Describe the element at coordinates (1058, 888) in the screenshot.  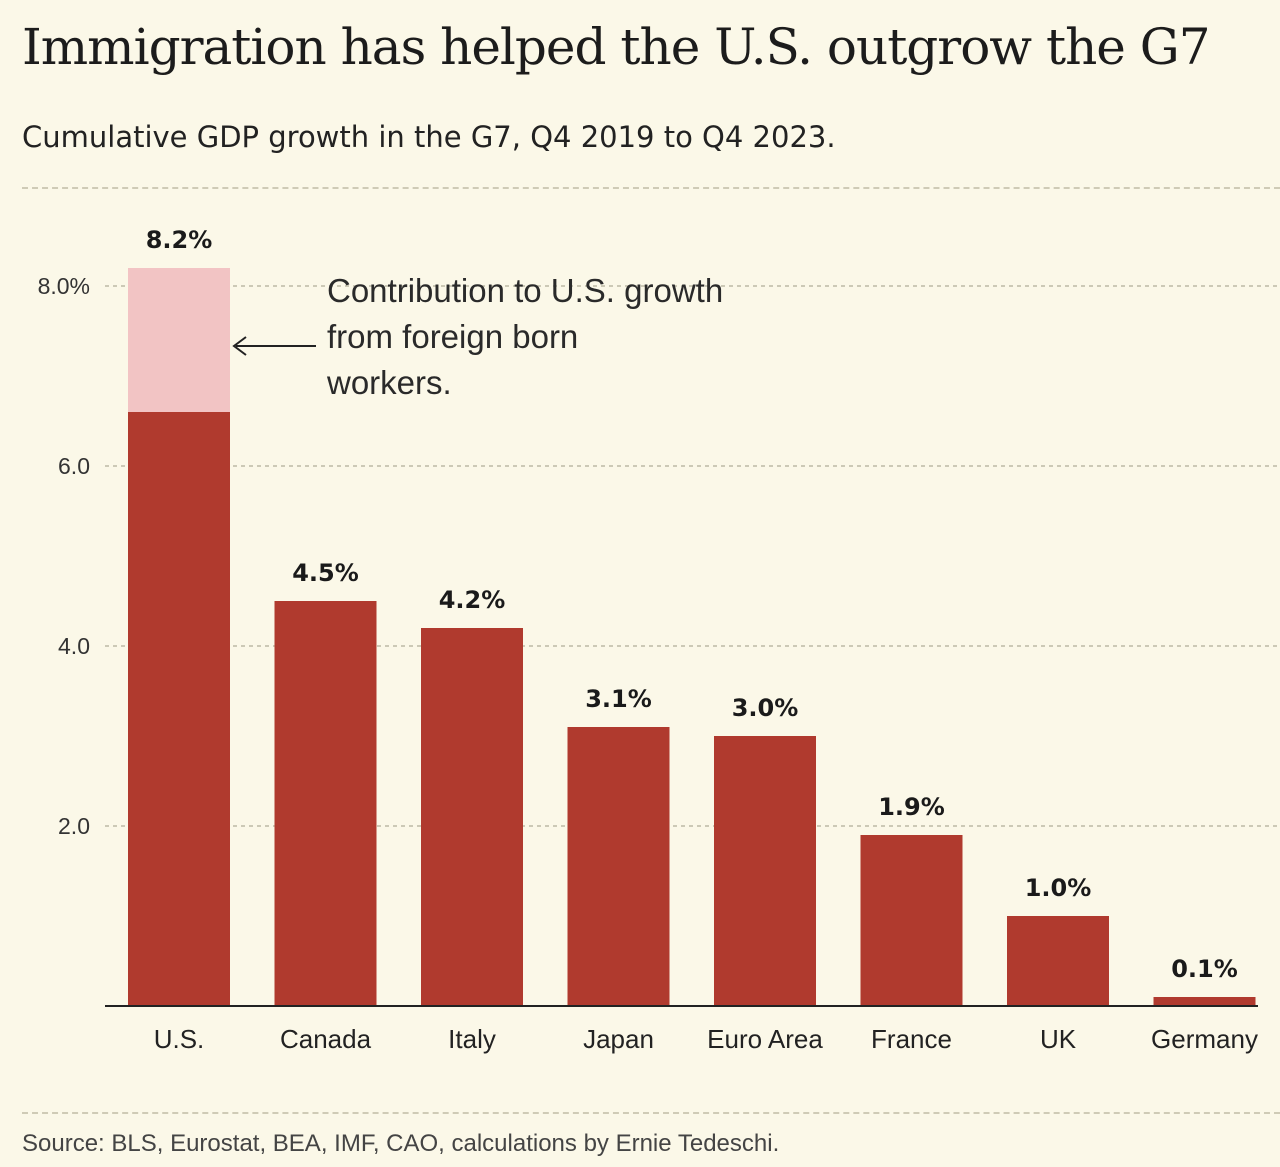
I see `value-label: 1.0%` at that location.